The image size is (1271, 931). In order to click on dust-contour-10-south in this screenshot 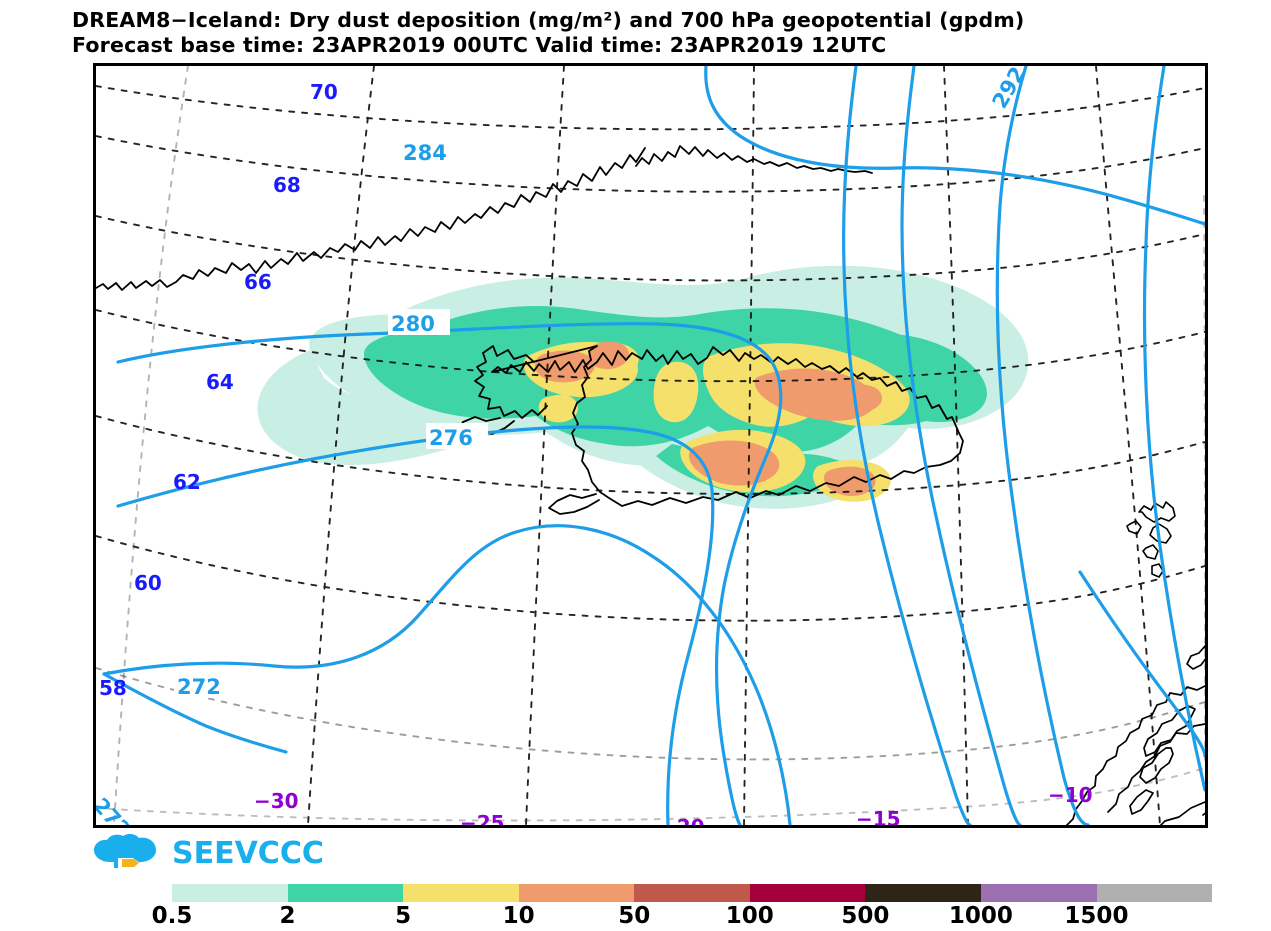, I will do `click(734, 463)`.